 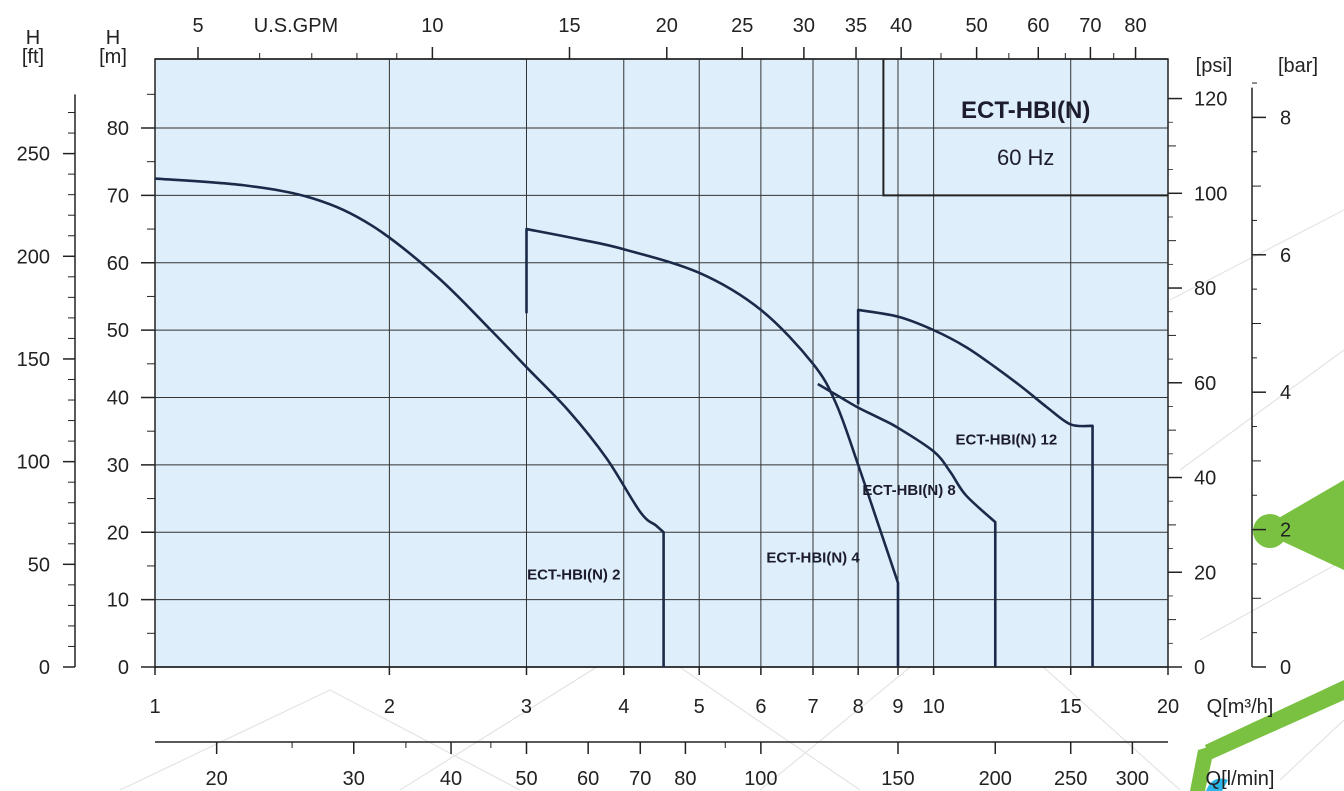 I want to click on x-gpm-tick-label: 40, so click(x=901, y=26).